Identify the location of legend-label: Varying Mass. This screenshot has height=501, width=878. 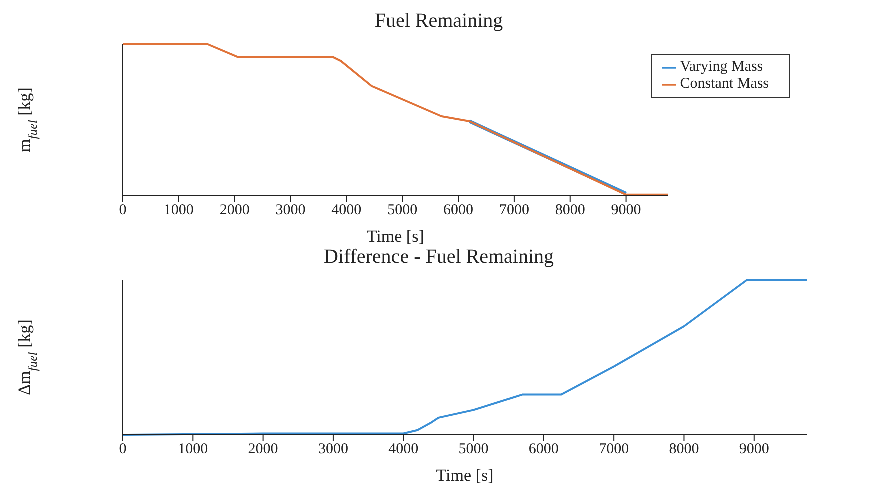
(722, 67).